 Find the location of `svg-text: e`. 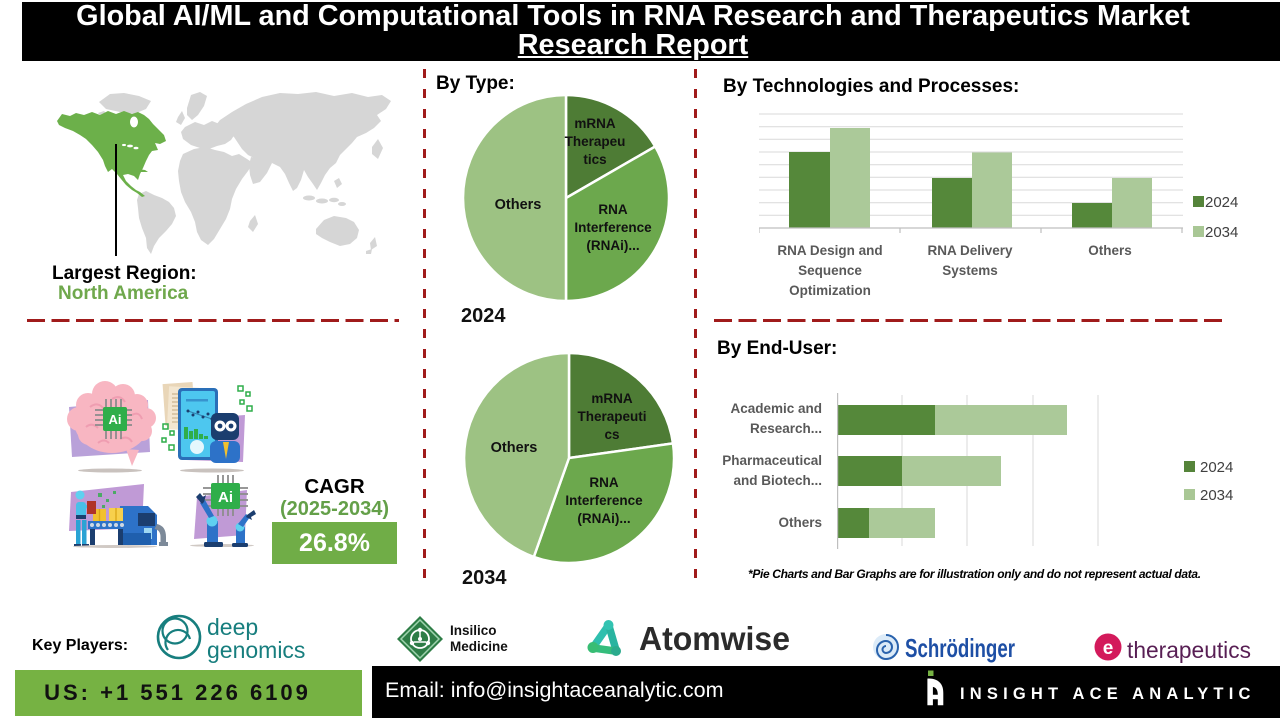

svg-text: e is located at coordinates (1108, 648).